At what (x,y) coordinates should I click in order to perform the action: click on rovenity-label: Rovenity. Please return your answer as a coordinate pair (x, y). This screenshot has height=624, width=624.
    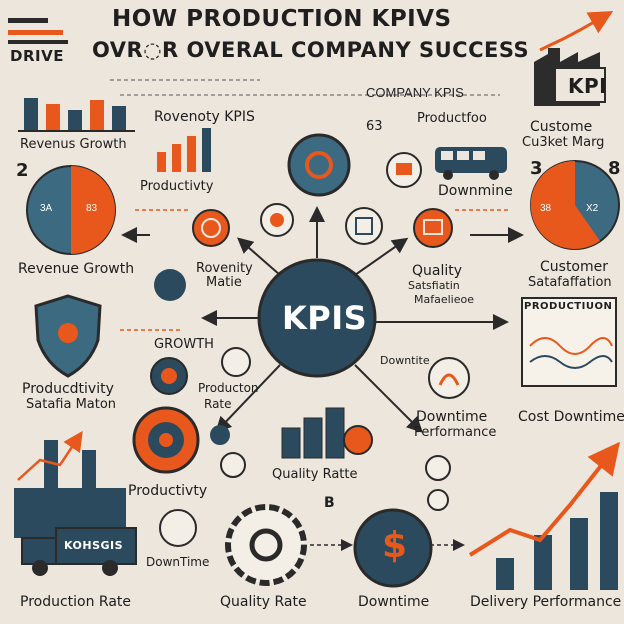
    Looking at the image, I should click on (224, 268).